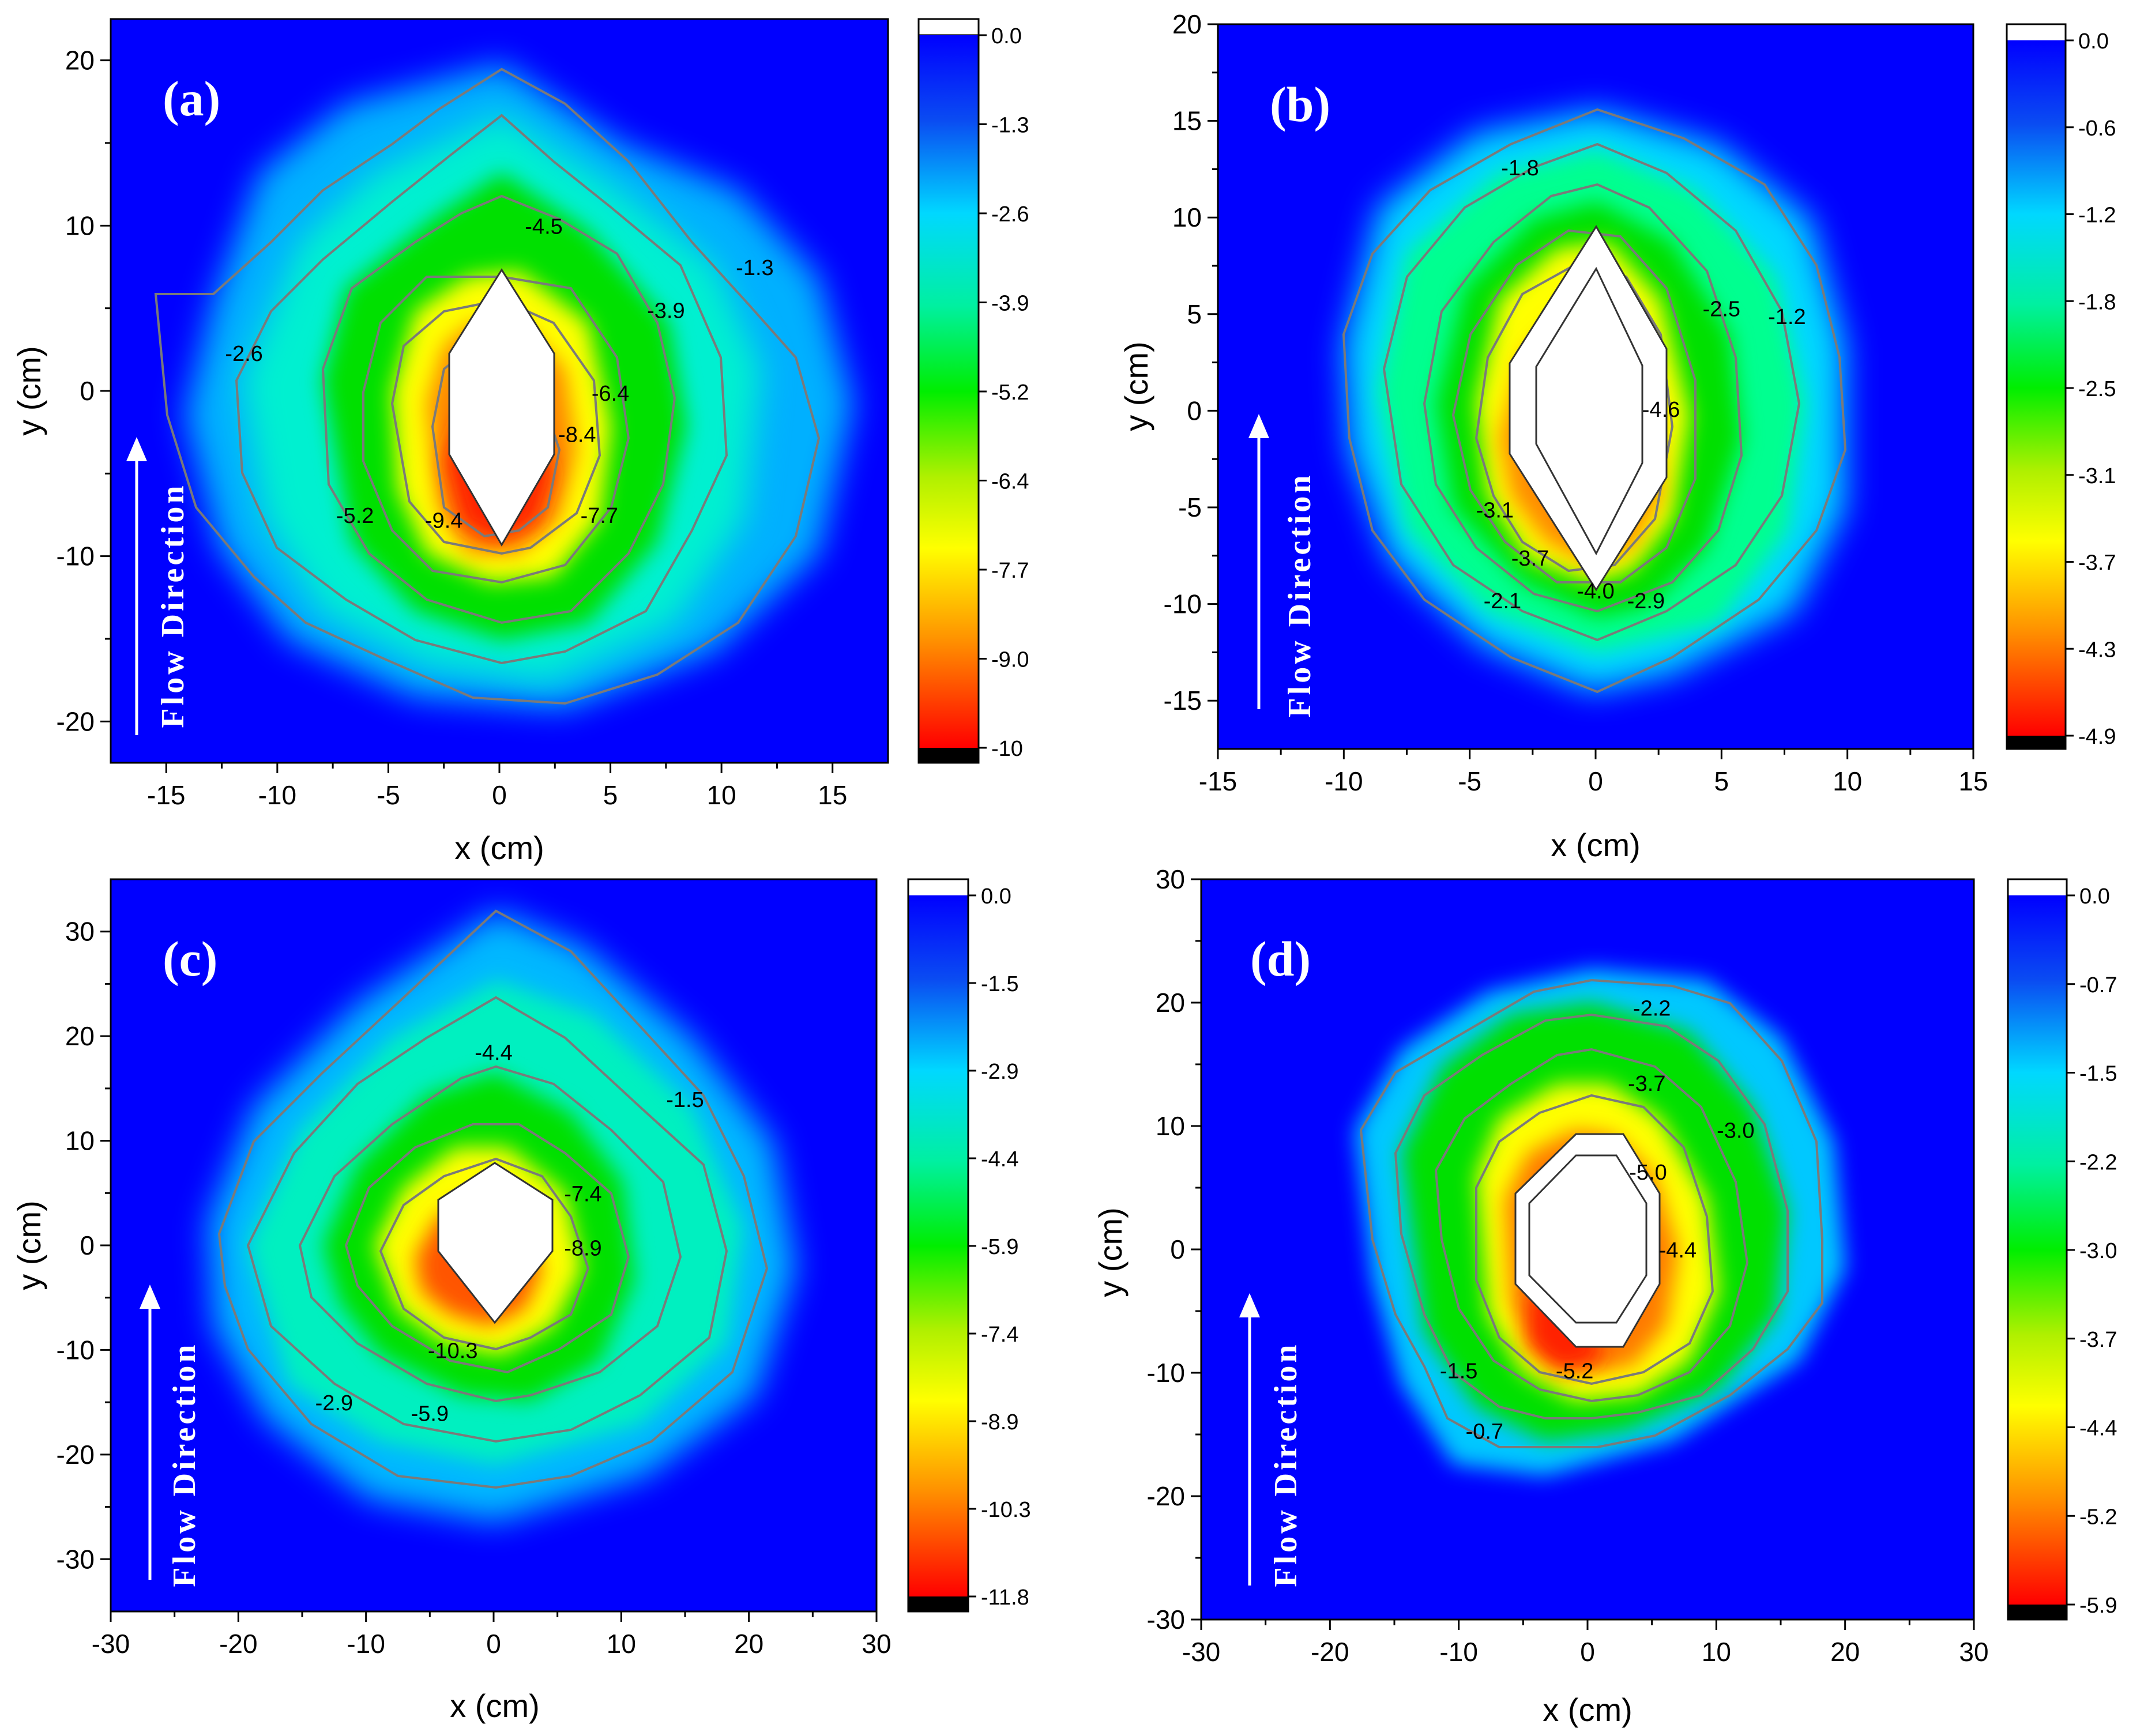 The width and height of the screenshot is (2144, 1736). Describe the element at coordinates (243, 354) in the screenshot. I see `contour-label: -2.6` at that location.